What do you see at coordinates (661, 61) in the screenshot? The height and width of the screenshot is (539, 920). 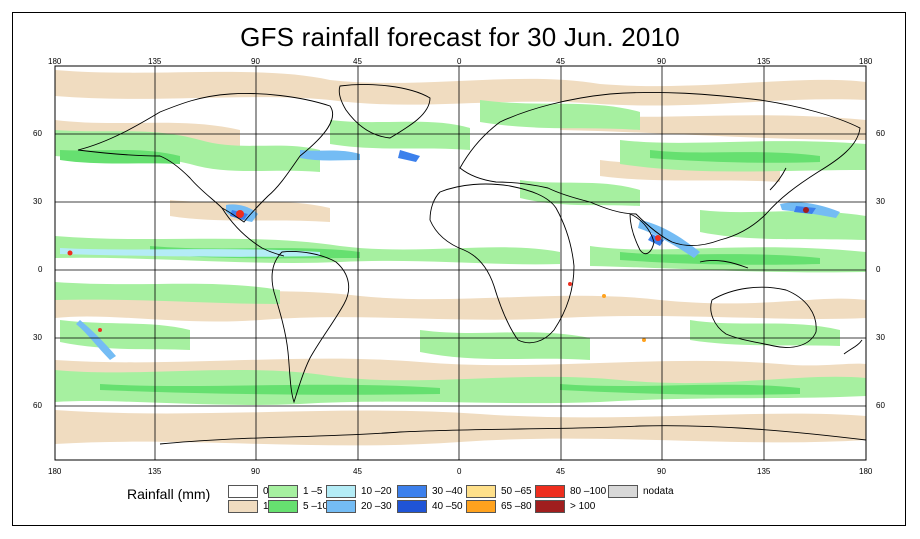 I see `lon-tick-top-6: 90` at bounding box center [661, 61].